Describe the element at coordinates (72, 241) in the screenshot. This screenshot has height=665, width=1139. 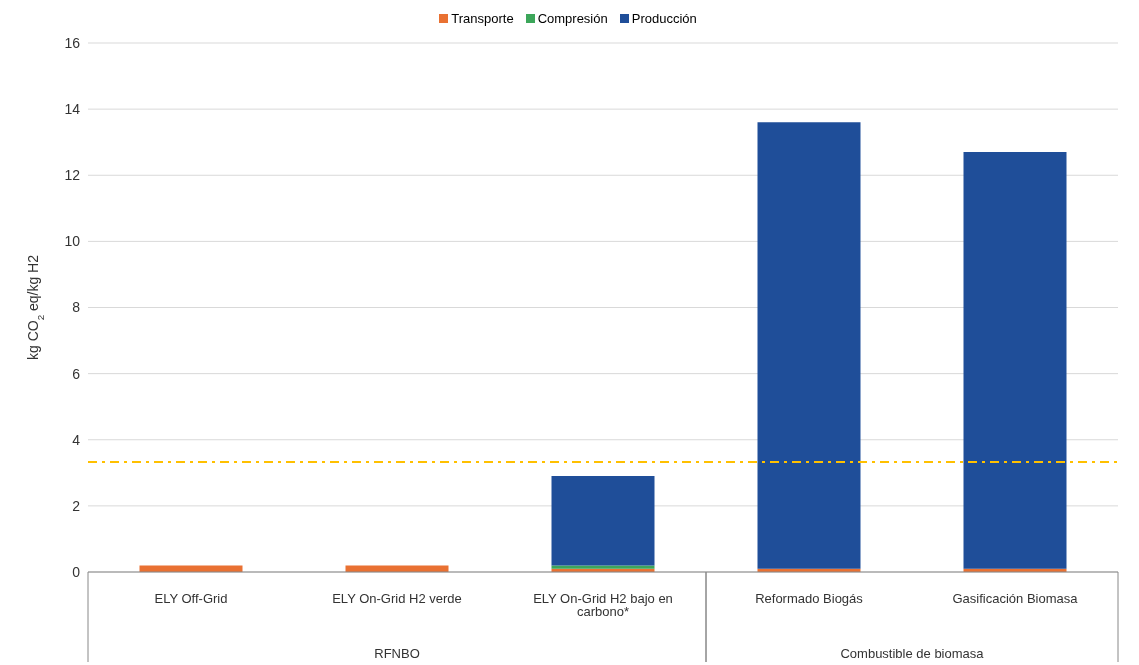
I see `y-tick-label: 10` at that location.